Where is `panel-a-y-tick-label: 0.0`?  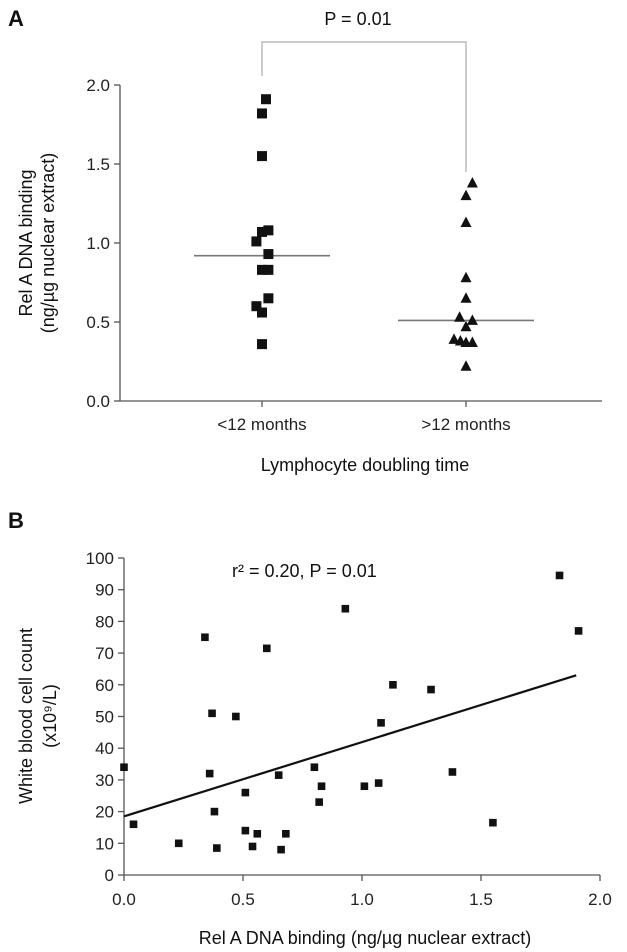
panel-a-y-tick-label: 0.0 is located at coordinates (98, 401).